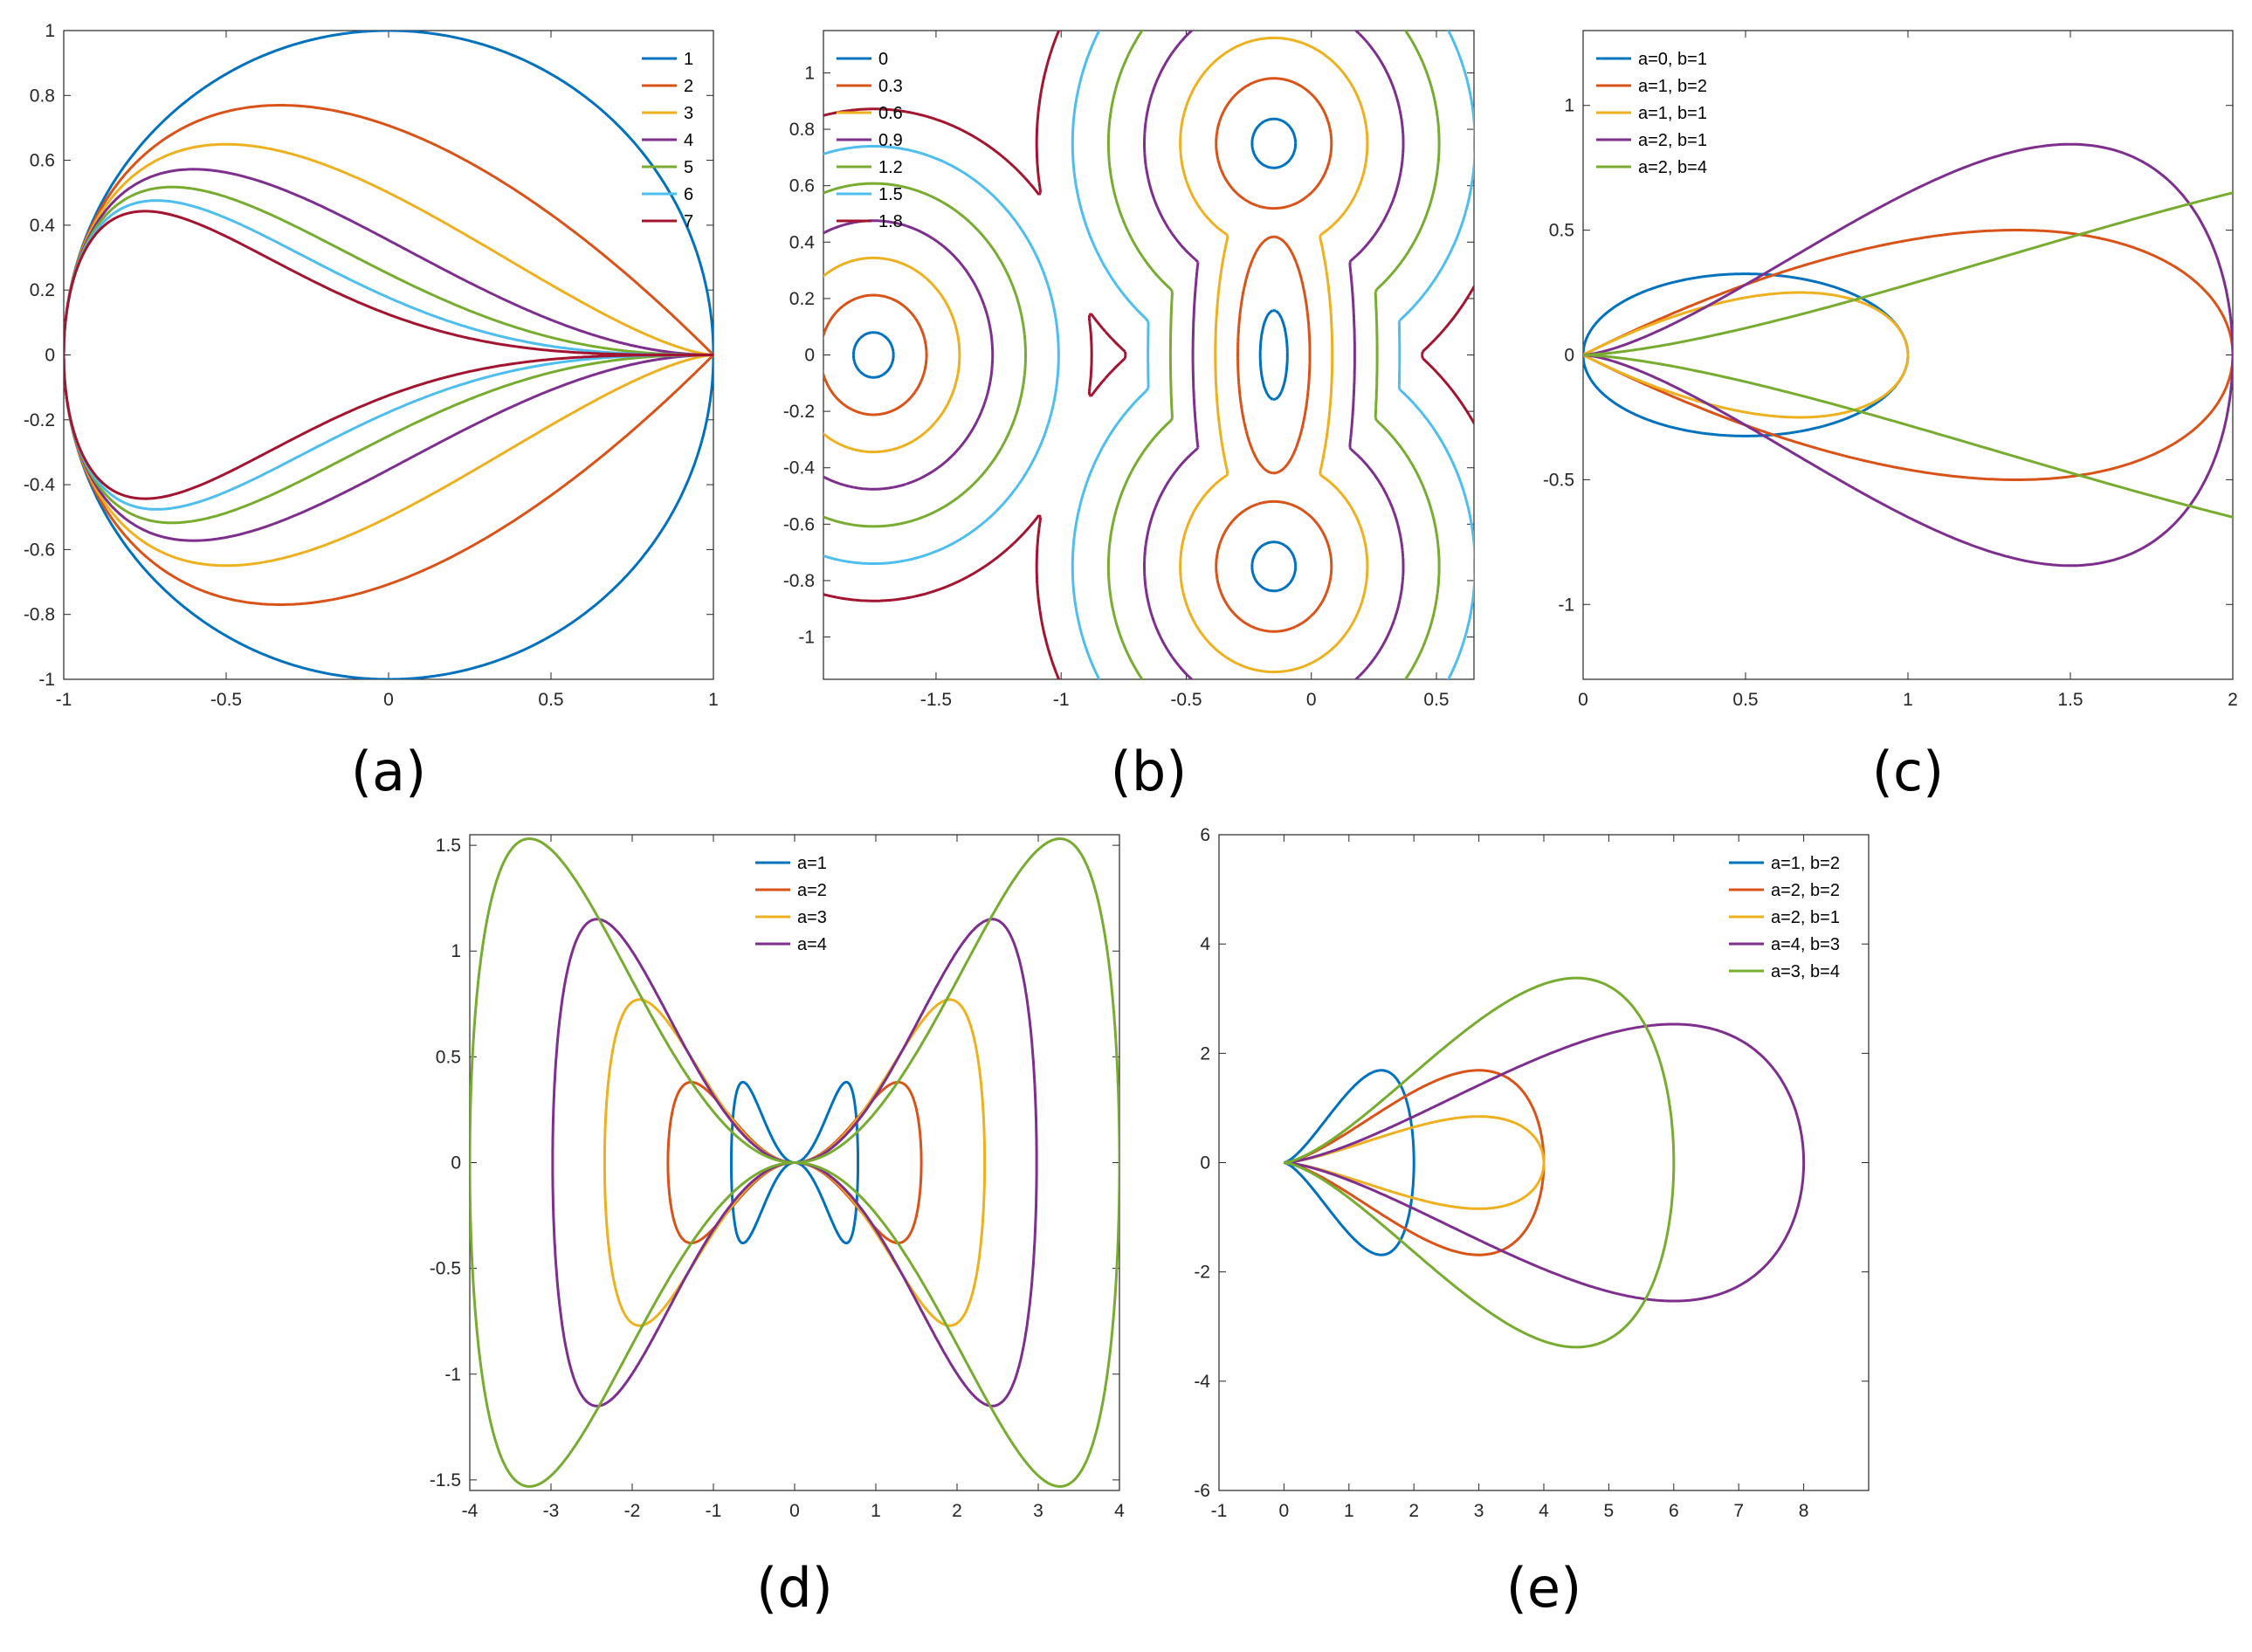  What do you see at coordinates (1149, 771) in the screenshot?
I see `caption-b: (b)` at bounding box center [1149, 771].